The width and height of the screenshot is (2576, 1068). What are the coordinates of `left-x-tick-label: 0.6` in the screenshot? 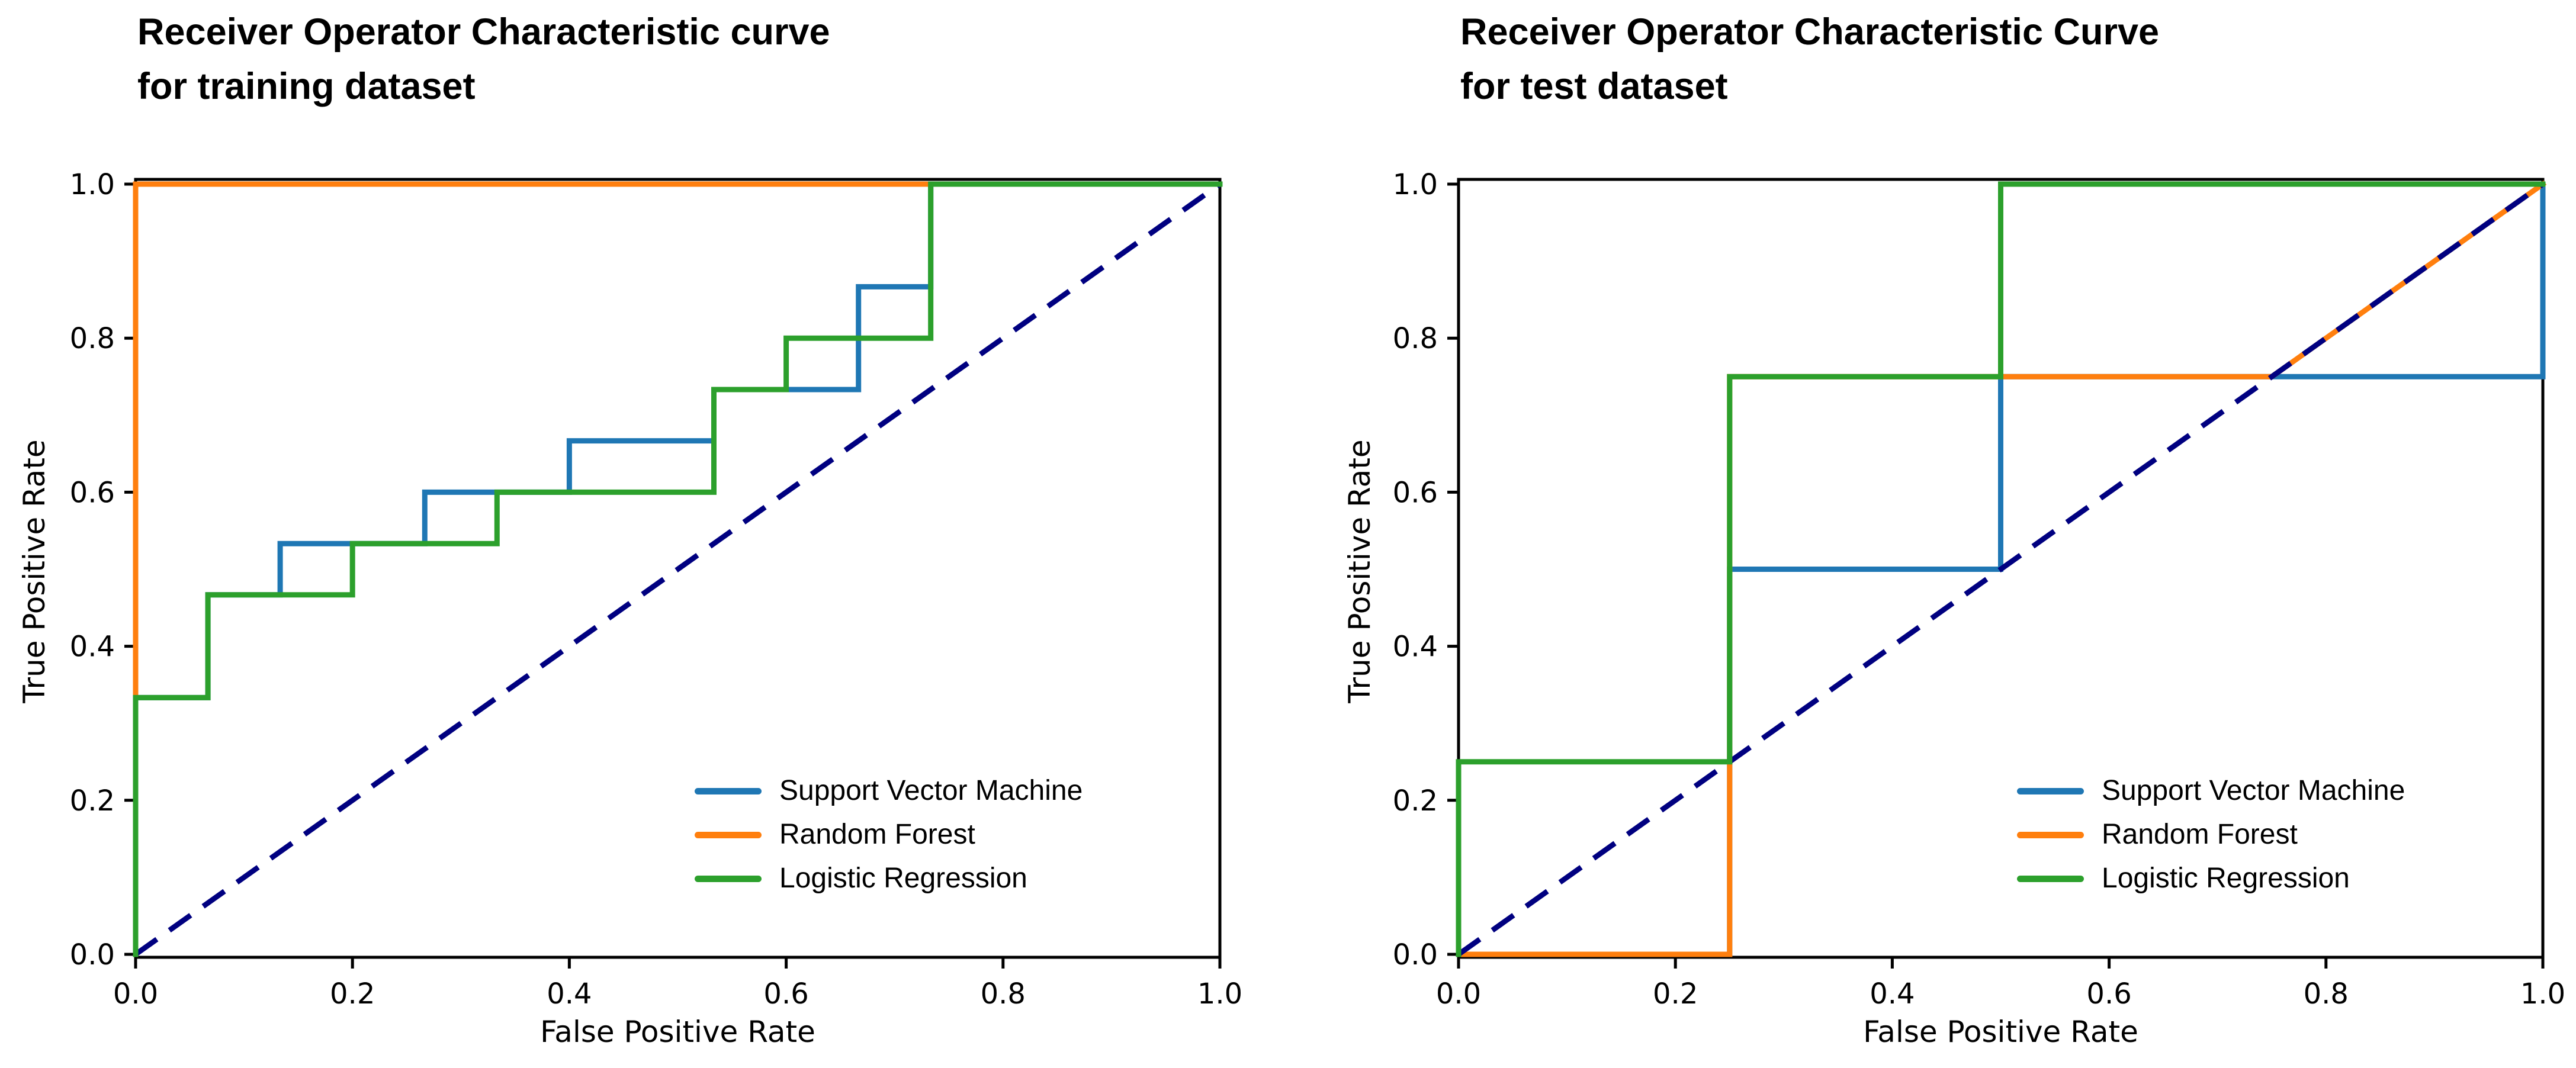 It's located at (785, 994).